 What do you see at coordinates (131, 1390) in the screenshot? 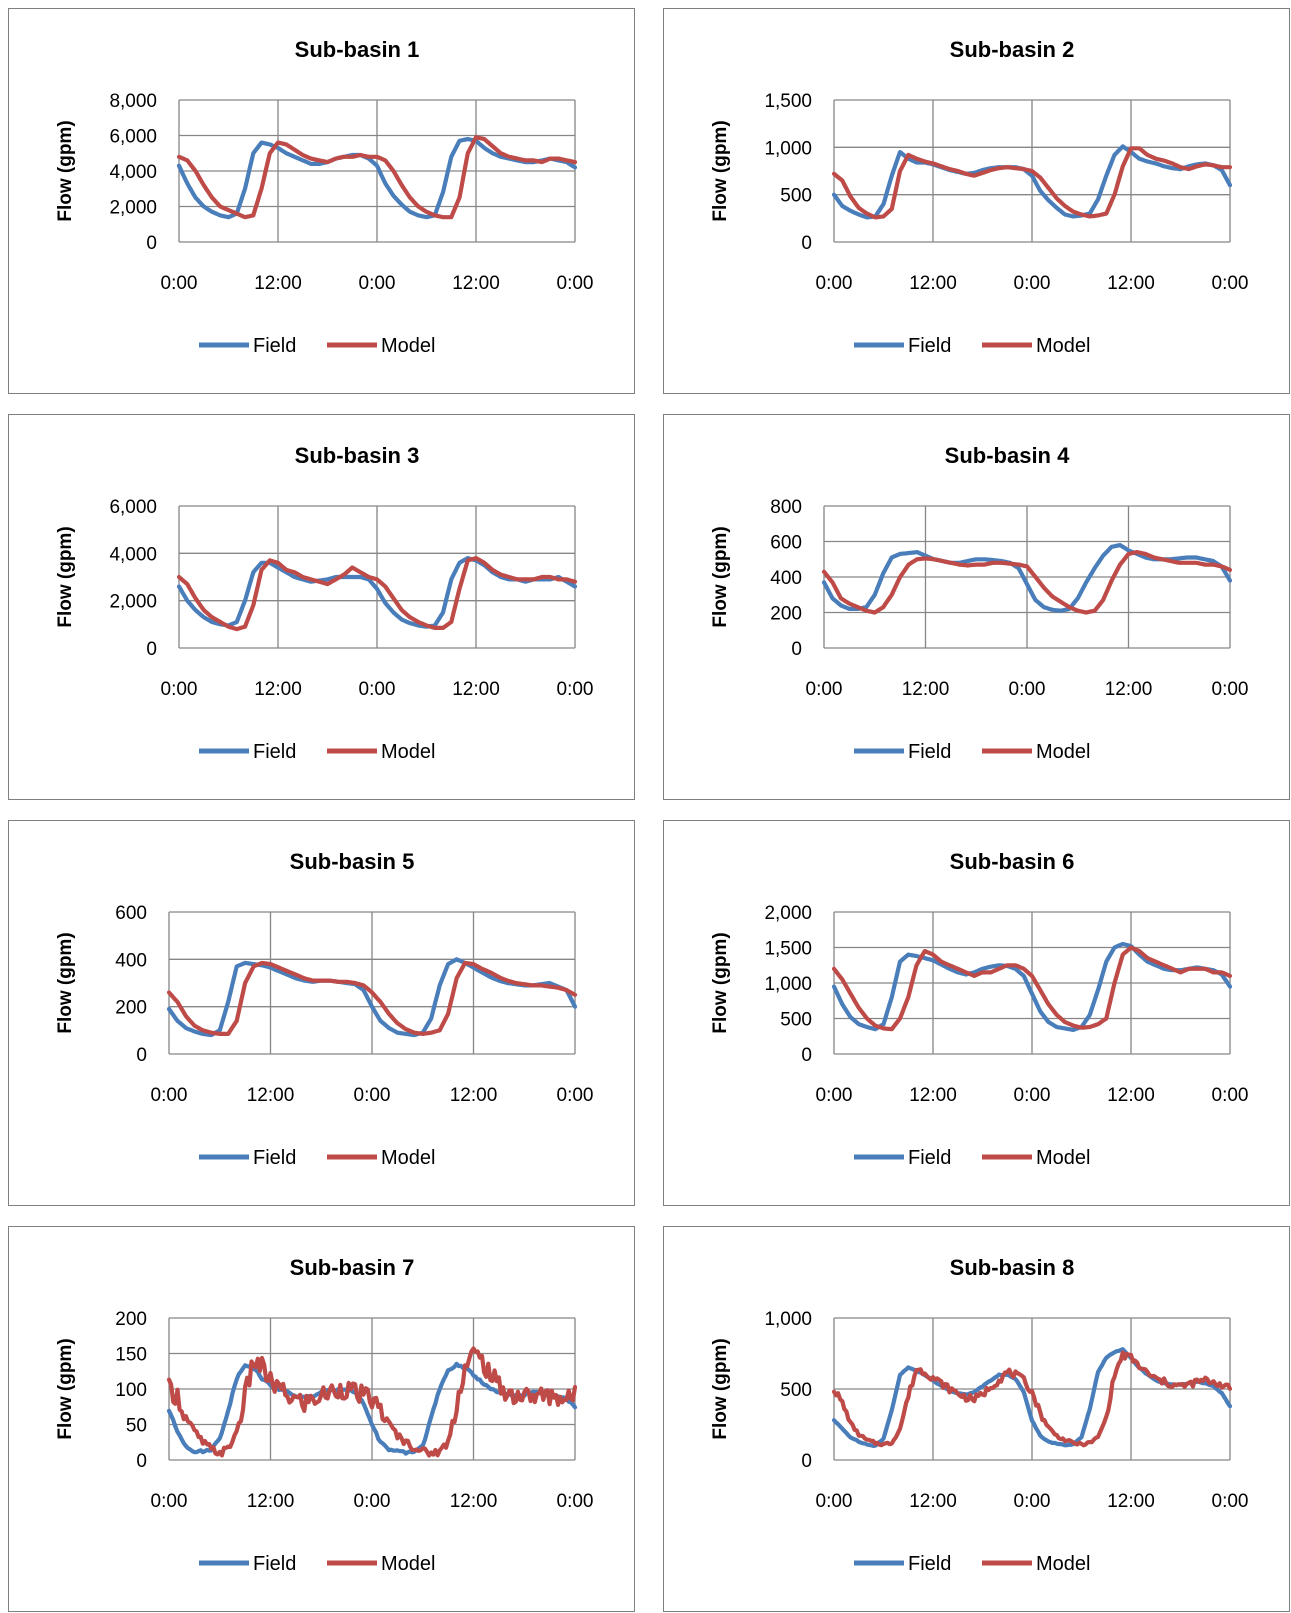
I see `y-tick-label: 100` at bounding box center [131, 1390].